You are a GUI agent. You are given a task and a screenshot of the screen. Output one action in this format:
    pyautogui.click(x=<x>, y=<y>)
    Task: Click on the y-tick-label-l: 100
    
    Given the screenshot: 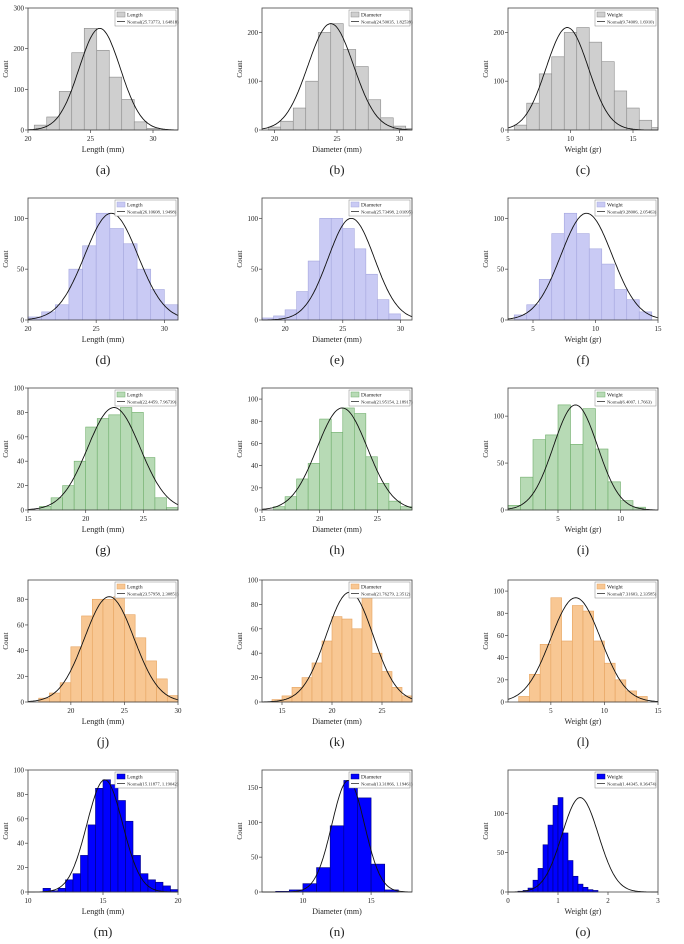 What is the action you would take?
    pyautogui.click(x=499, y=592)
    